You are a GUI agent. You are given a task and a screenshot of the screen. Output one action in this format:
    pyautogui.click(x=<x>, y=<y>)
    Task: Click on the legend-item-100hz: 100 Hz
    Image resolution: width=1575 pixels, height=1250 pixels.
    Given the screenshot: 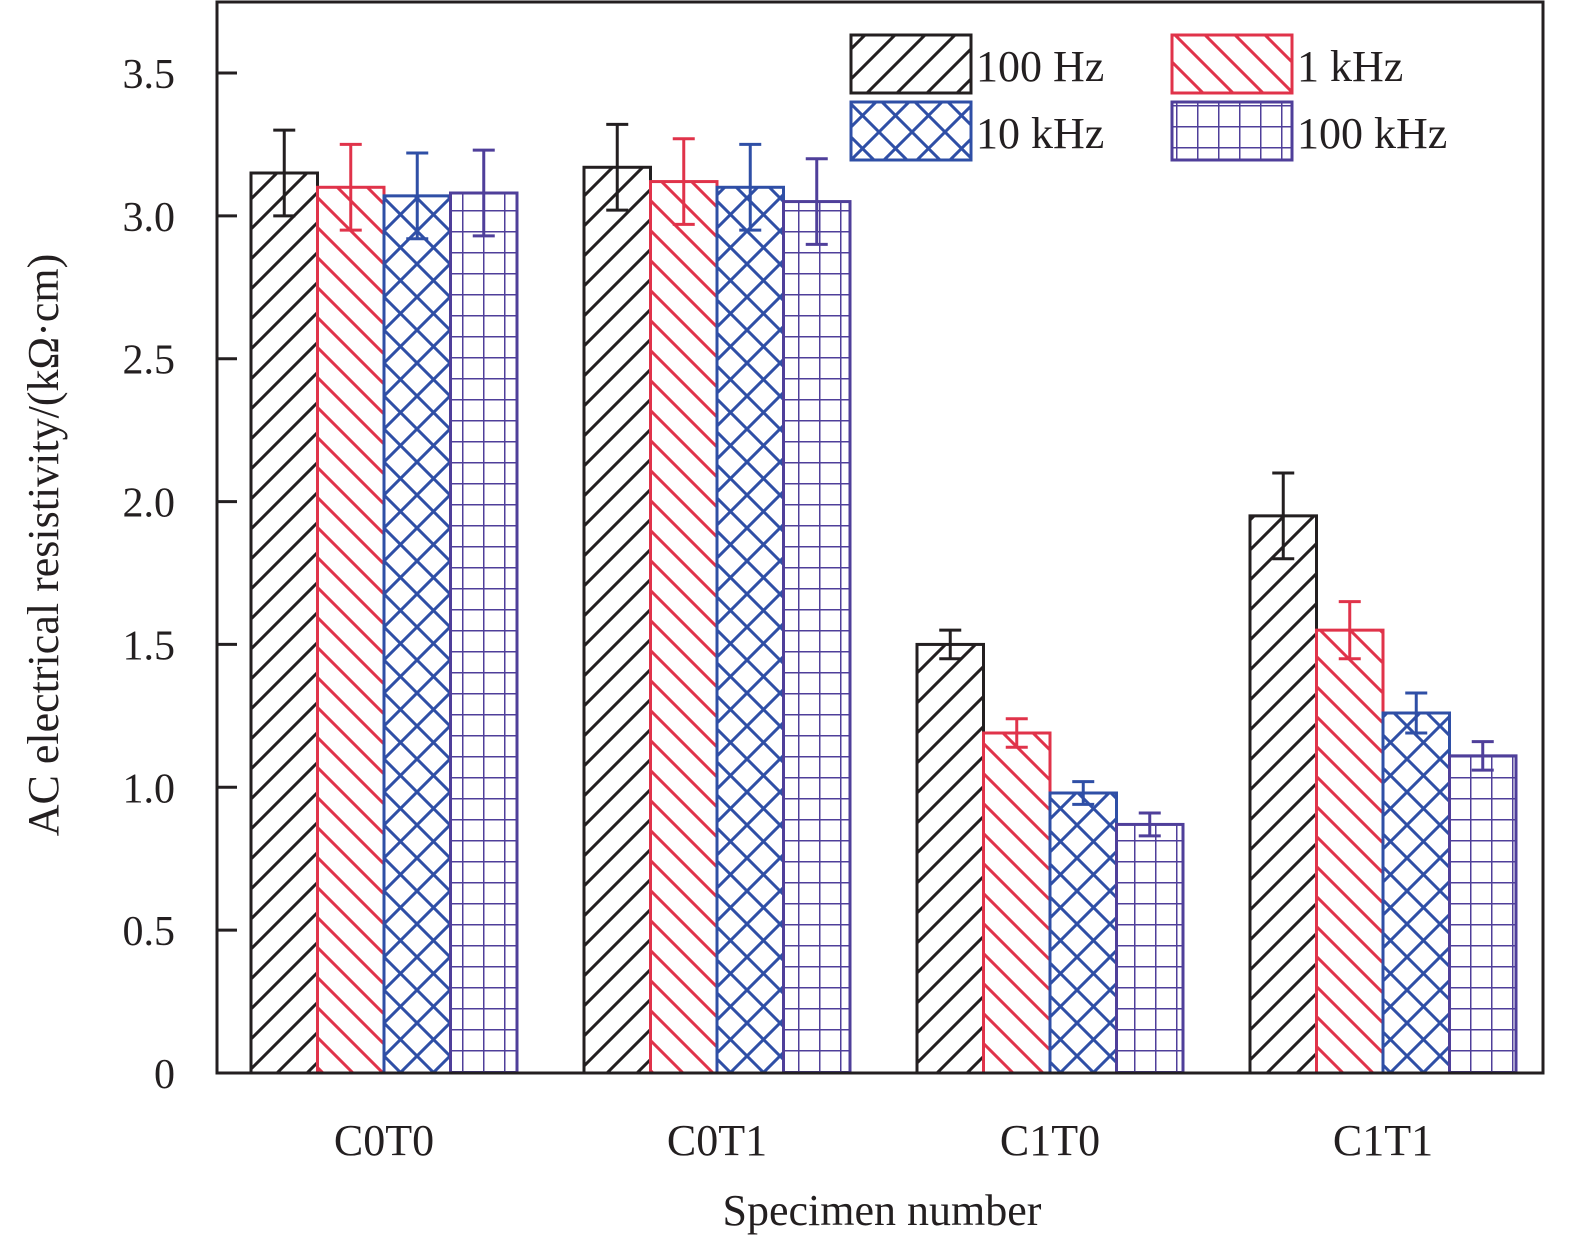 What is the action you would take?
    pyautogui.click(x=976, y=64)
    